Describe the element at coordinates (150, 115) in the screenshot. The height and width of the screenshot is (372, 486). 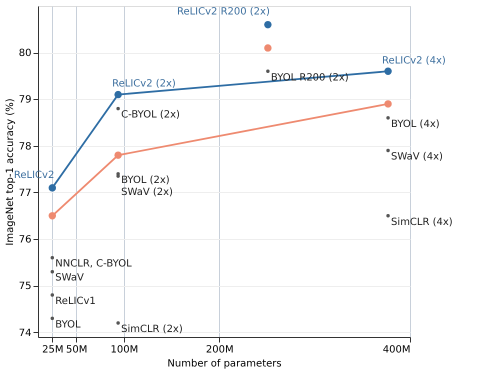
I see `annotation: C-BYOL (2x)` at that location.